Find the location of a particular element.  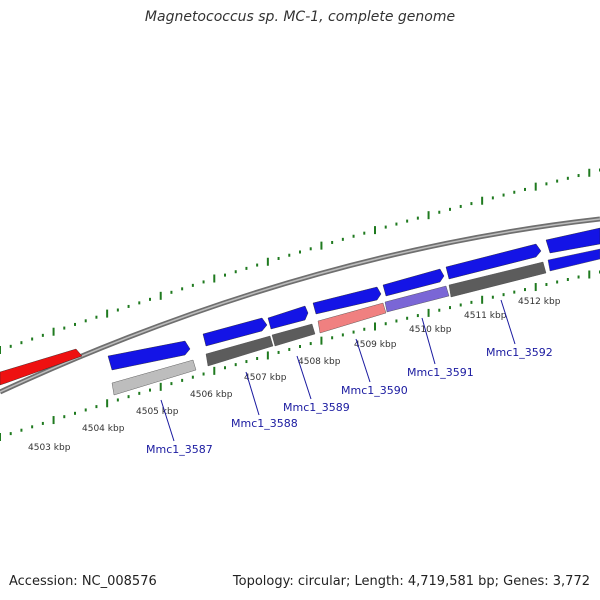

map-title: Magnetococcus sp. MC-1, complete genome is located at coordinates (300, 17).